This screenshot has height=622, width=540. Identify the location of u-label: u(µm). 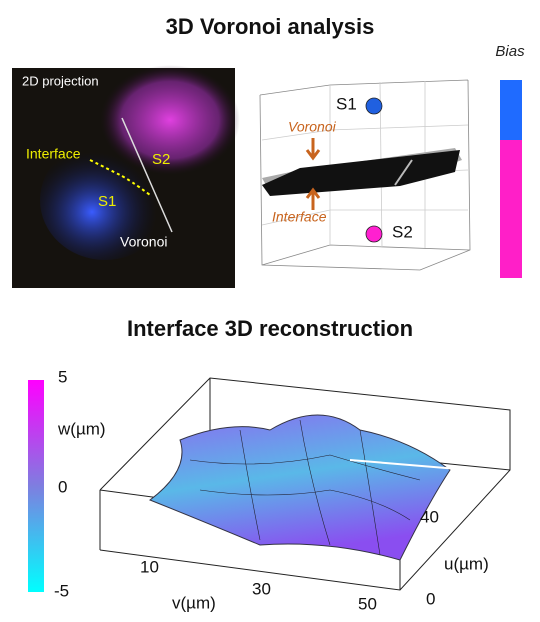
(466, 563).